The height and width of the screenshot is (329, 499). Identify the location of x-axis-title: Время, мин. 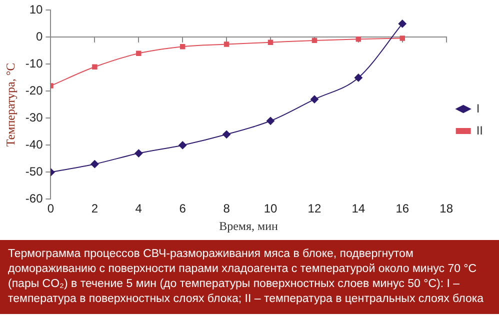
(249, 225).